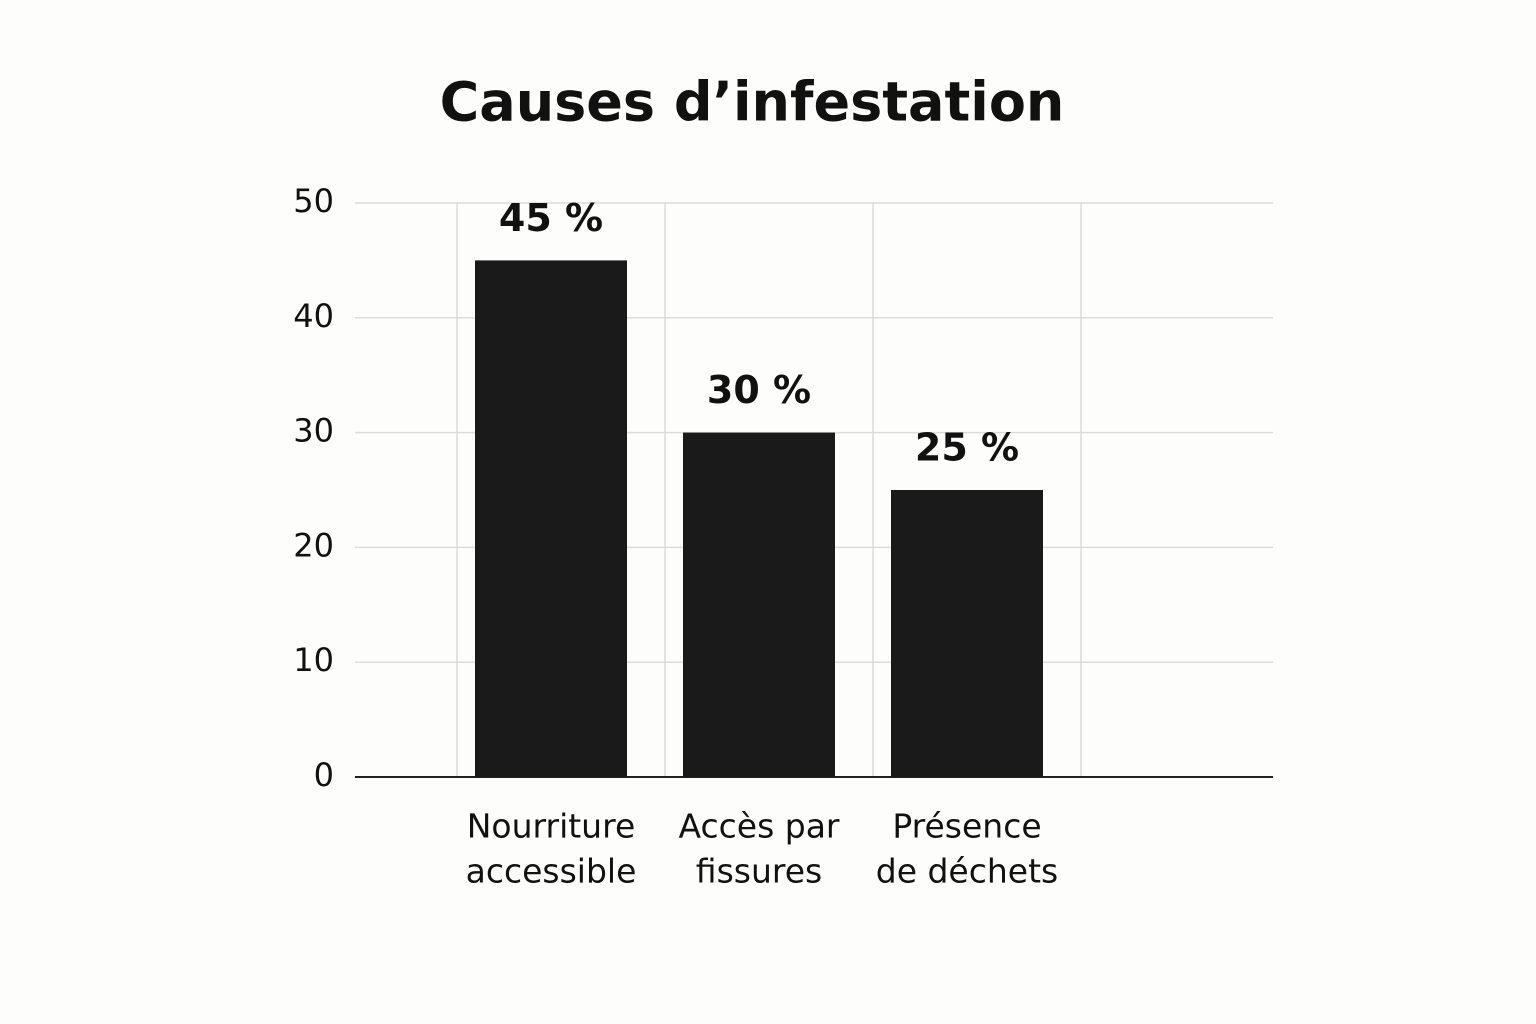 The width and height of the screenshot is (1536, 1024). I want to click on x-tick-label: Accès par, so click(758, 826).